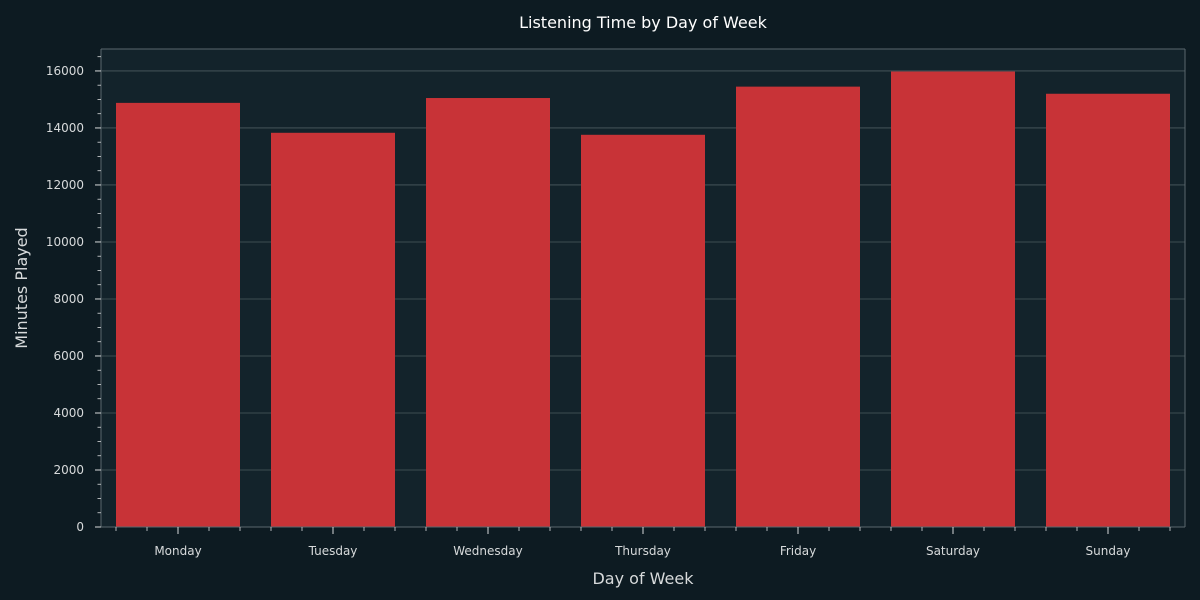 The height and width of the screenshot is (600, 1200). Describe the element at coordinates (65, 185) in the screenshot. I see `y-tick-label: 12000` at that location.